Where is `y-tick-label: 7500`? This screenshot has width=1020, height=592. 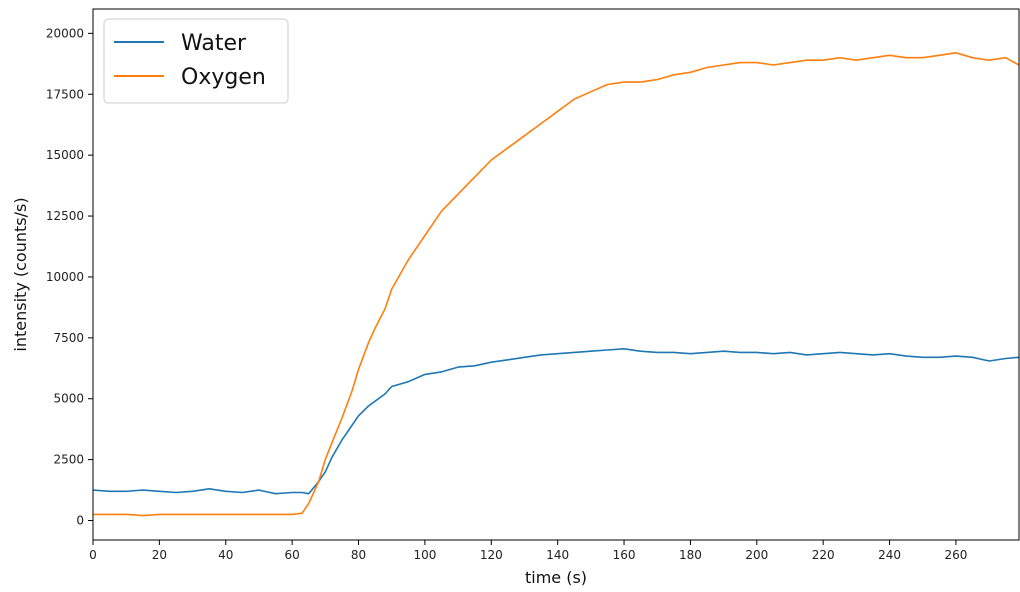
y-tick-label: 7500 is located at coordinates (68, 338).